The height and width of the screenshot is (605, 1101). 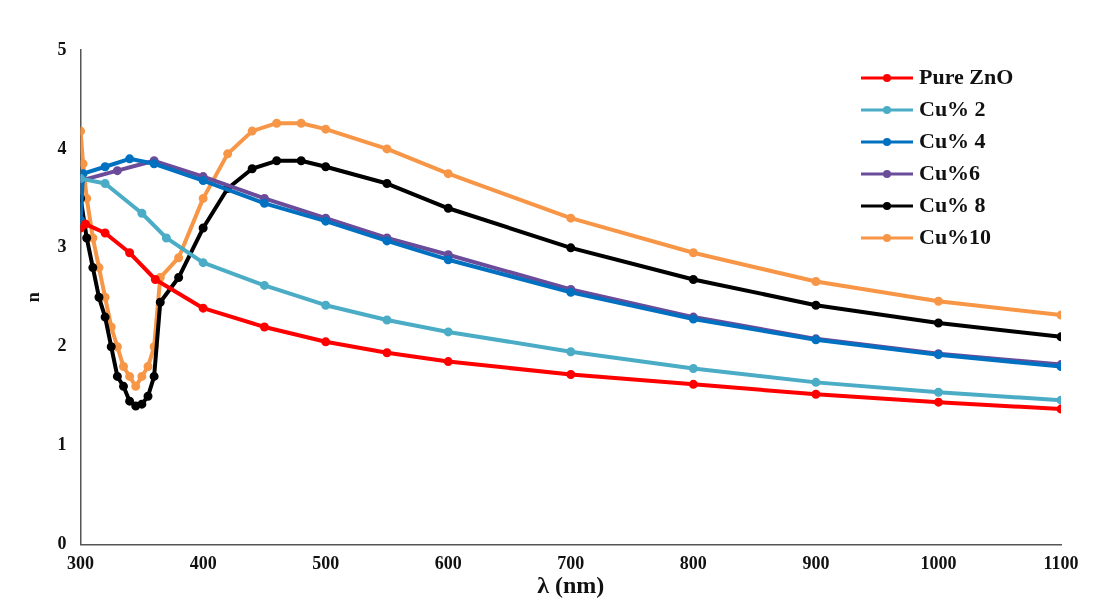 What do you see at coordinates (693, 563) in the screenshot?
I see `x-tick-label: 800` at bounding box center [693, 563].